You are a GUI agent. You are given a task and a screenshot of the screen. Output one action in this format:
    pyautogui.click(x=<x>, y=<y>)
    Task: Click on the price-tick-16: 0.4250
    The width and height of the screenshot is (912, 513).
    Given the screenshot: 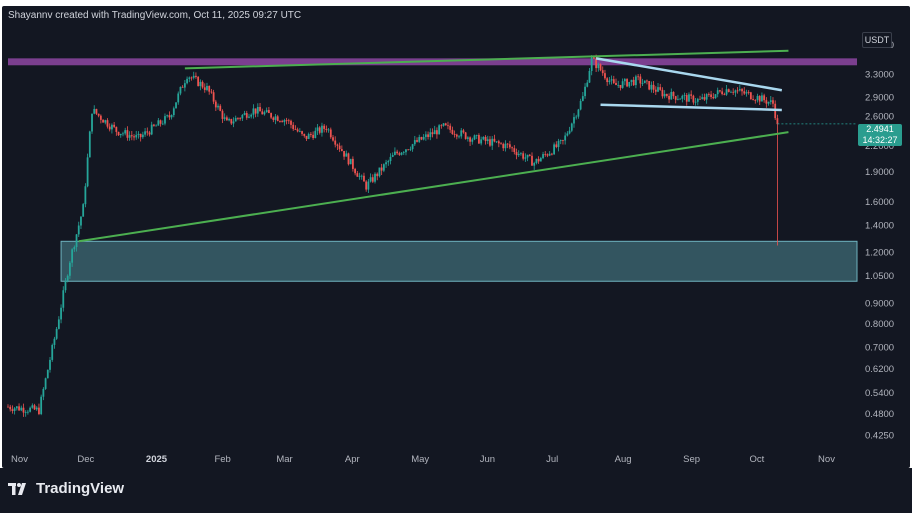 What is the action you would take?
    pyautogui.click(x=879, y=435)
    